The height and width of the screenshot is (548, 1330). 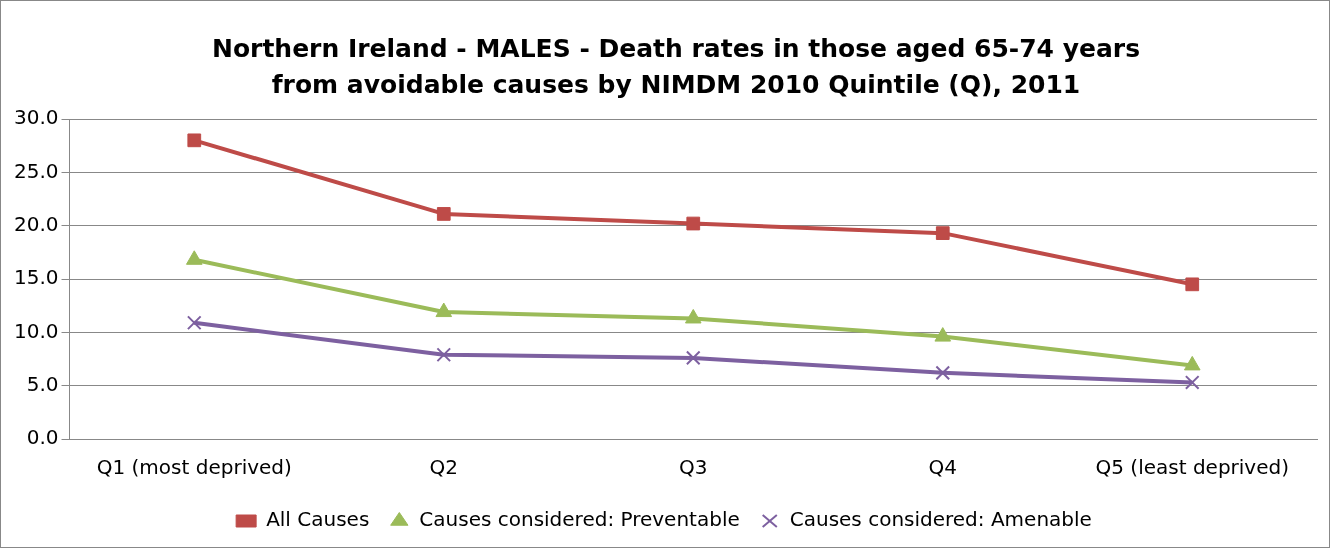 I want to click on legend-label: All Causes, so click(x=318, y=519).